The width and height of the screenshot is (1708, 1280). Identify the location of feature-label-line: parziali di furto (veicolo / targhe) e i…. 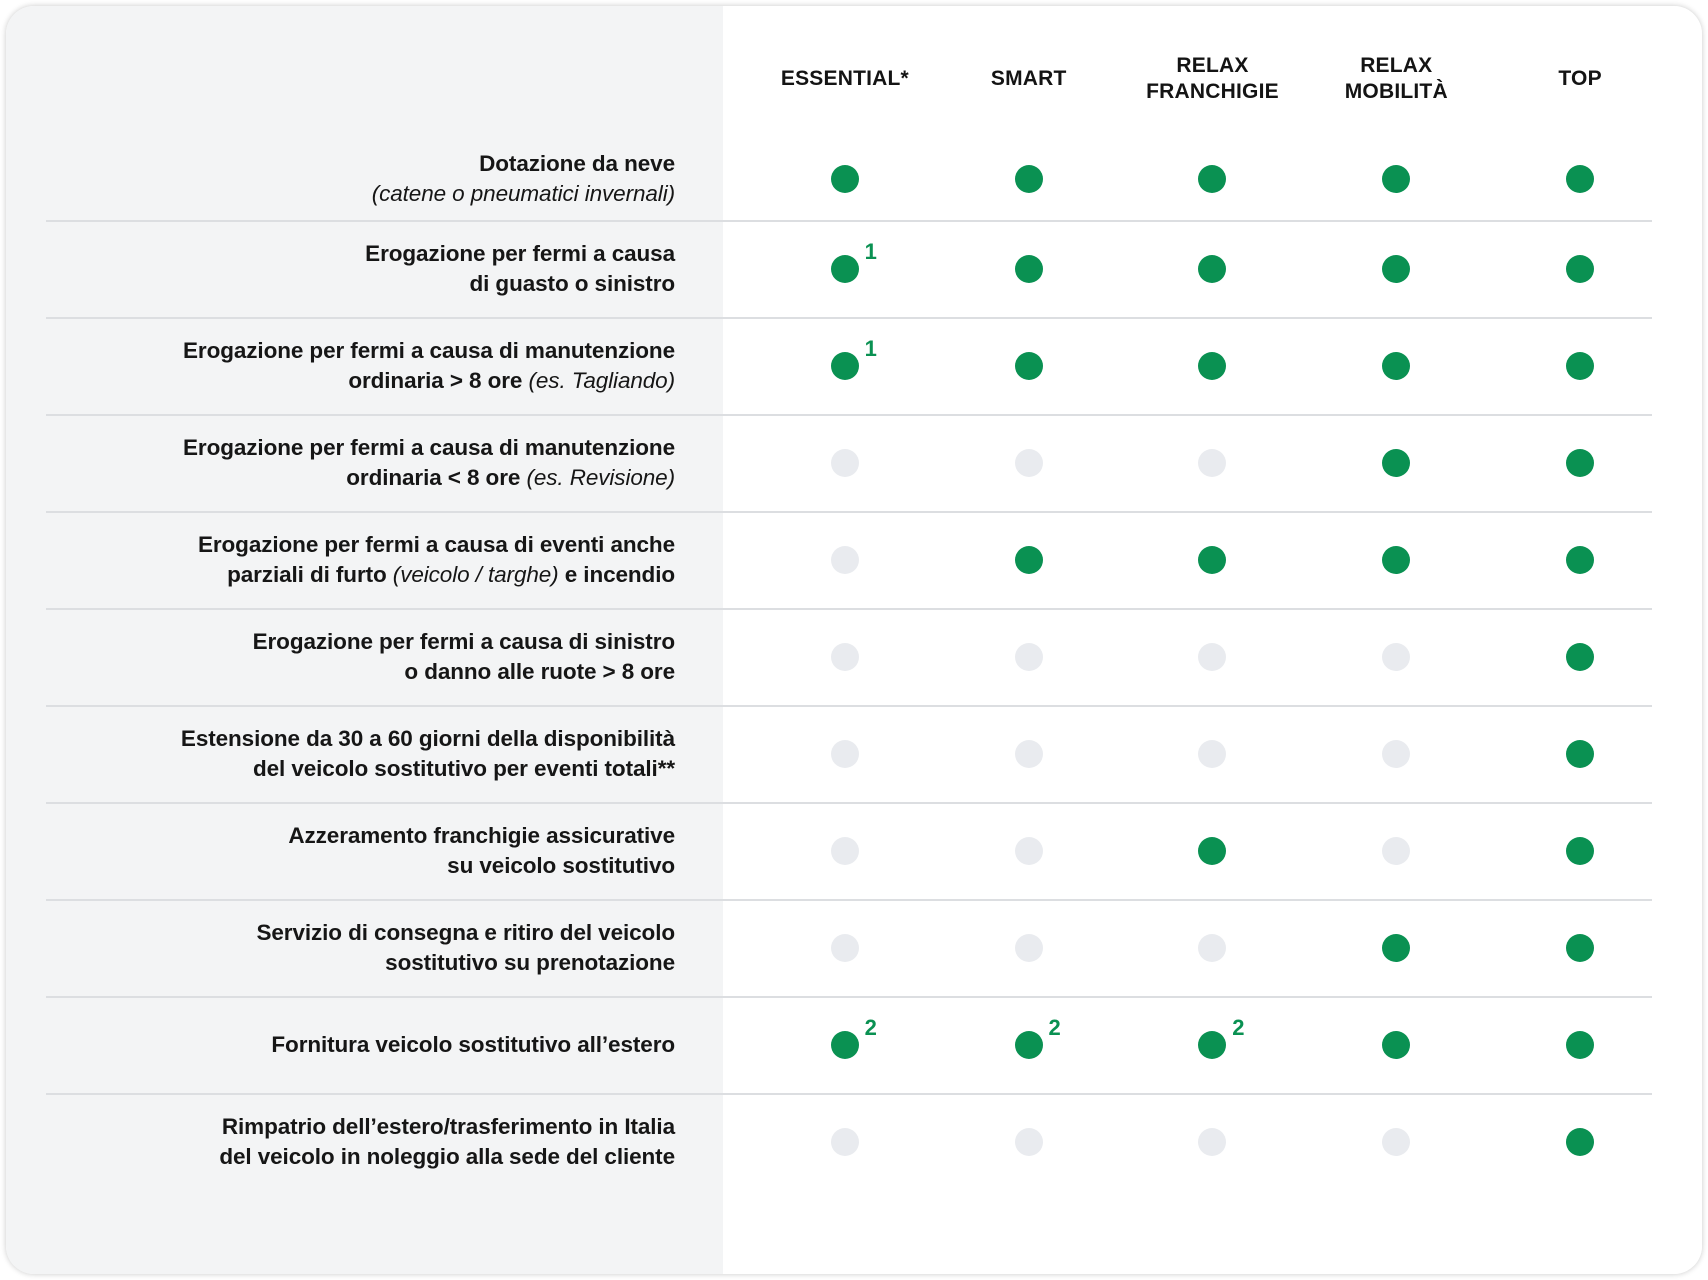
(363, 575).